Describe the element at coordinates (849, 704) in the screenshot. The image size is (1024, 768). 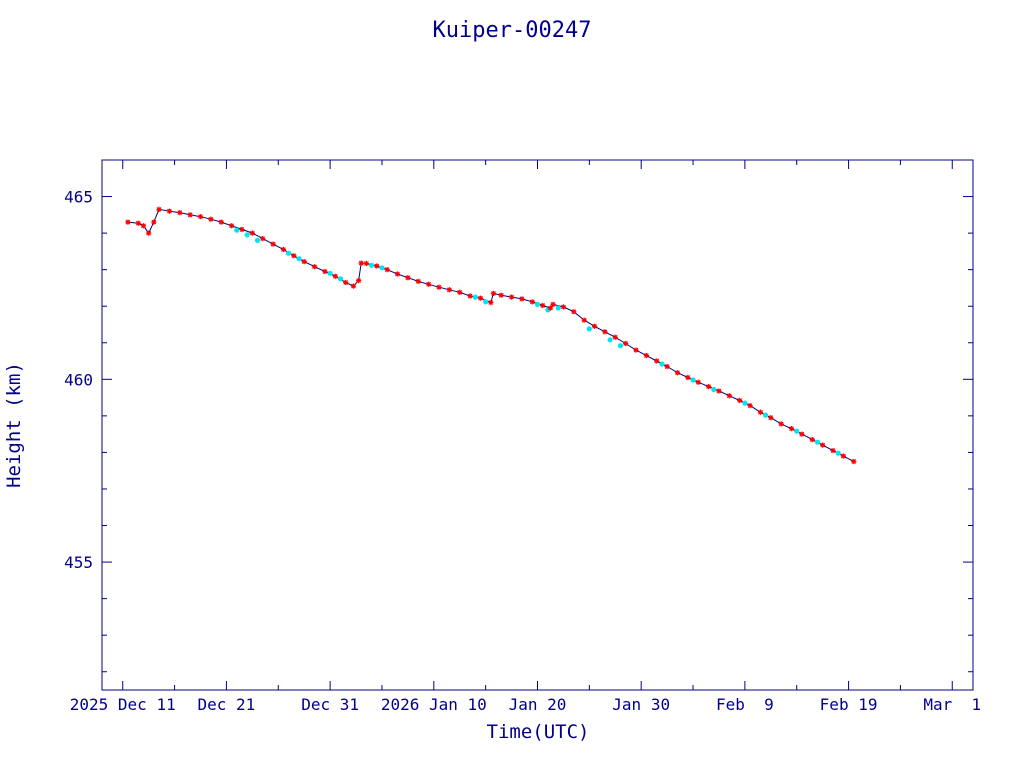
I see `x-tick-label: Feb 19` at that location.